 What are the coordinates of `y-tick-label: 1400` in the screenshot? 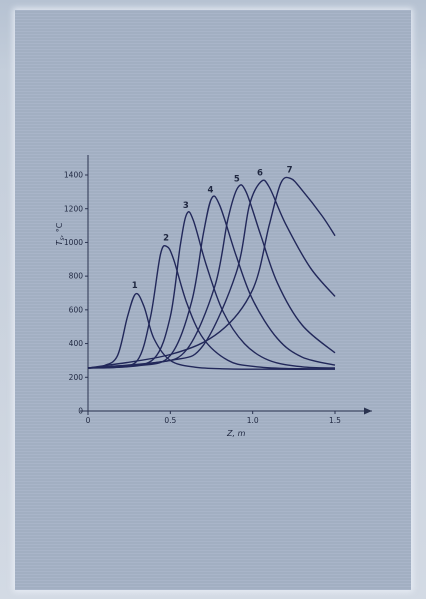 It's located at (73, 175).